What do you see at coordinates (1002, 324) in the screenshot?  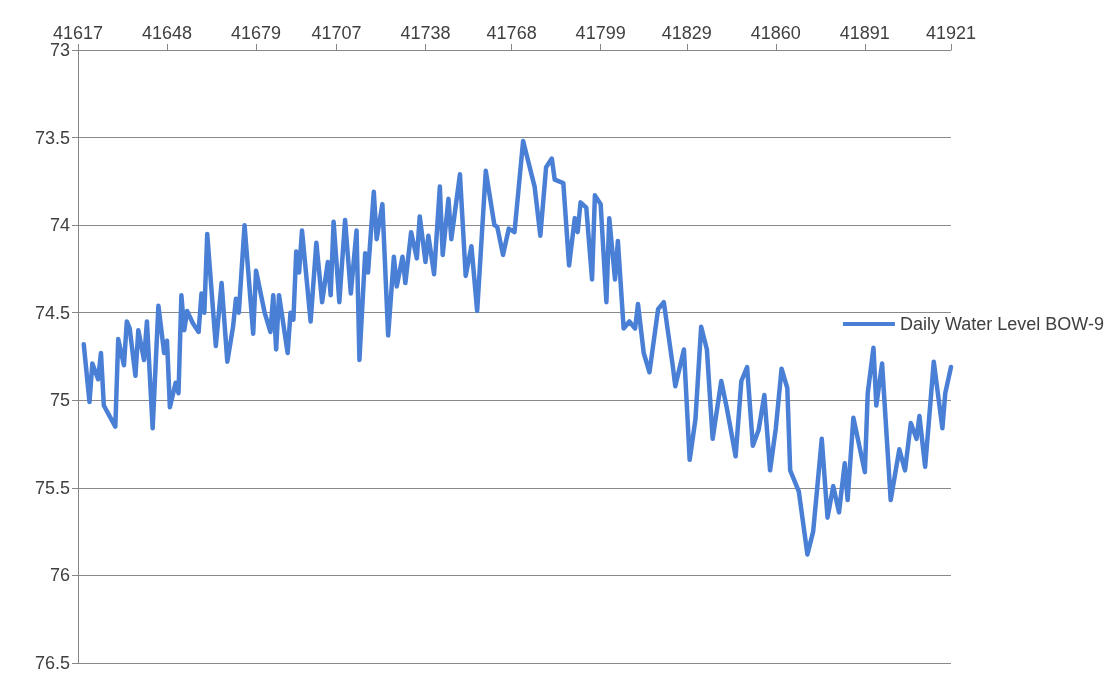 I see `legend-label: Daily Water Level BOW-9` at bounding box center [1002, 324].